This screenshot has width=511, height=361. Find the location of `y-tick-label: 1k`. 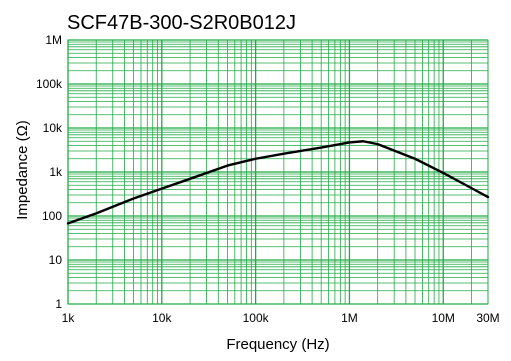

y-tick-label: 1k is located at coordinates (56, 172).